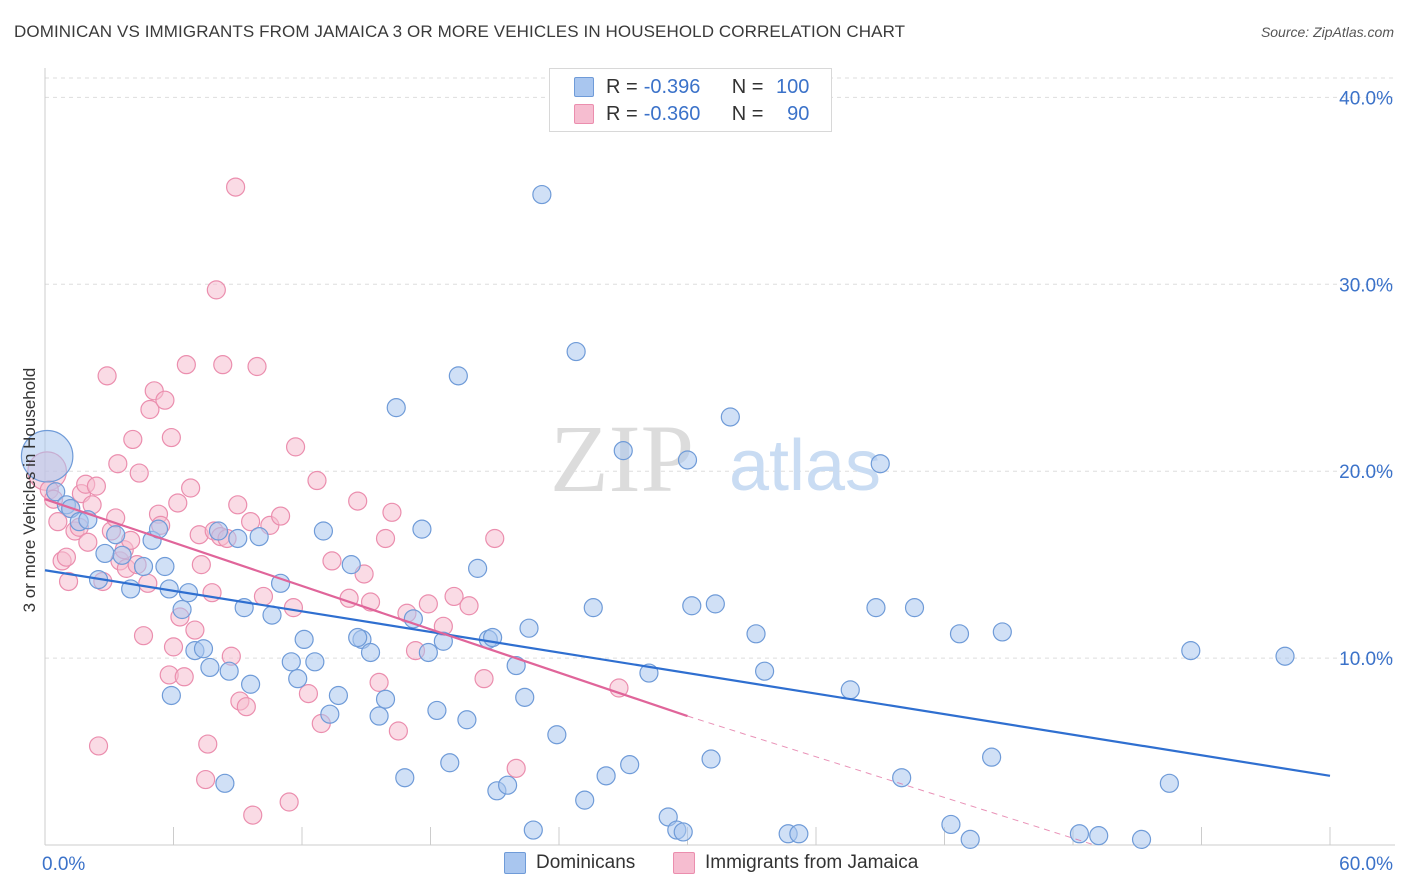  Describe the element at coordinates (1366, 864) in the screenshot. I see `x-tick-label-max: 60.0%` at that location.